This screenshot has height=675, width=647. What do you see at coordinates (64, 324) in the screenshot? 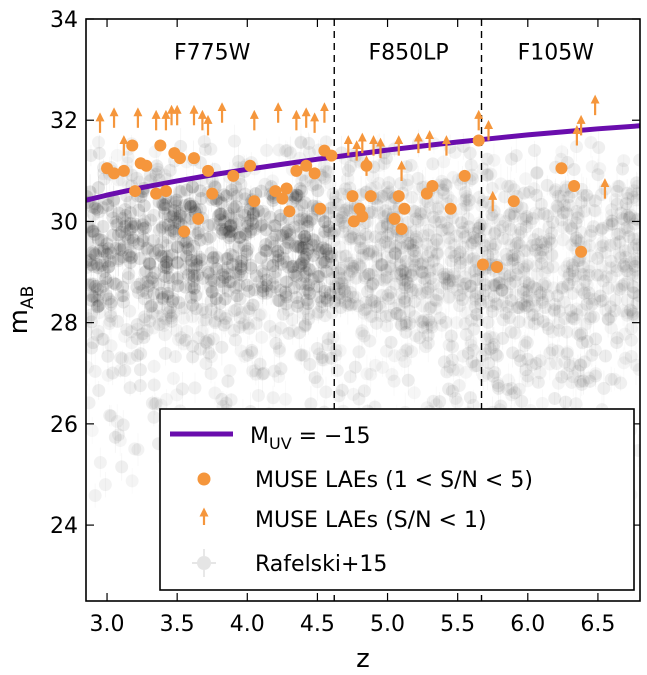
I see `y-tick-label: 28` at bounding box center [64, 324].